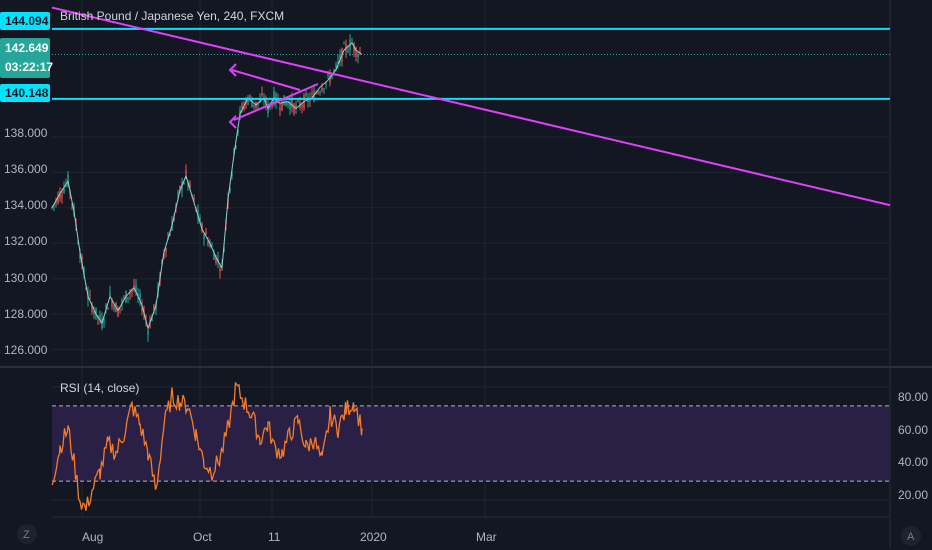 This screenshot has height=550, width=932. I want to click on price-tick-label: 126.000, so click(26, 350).